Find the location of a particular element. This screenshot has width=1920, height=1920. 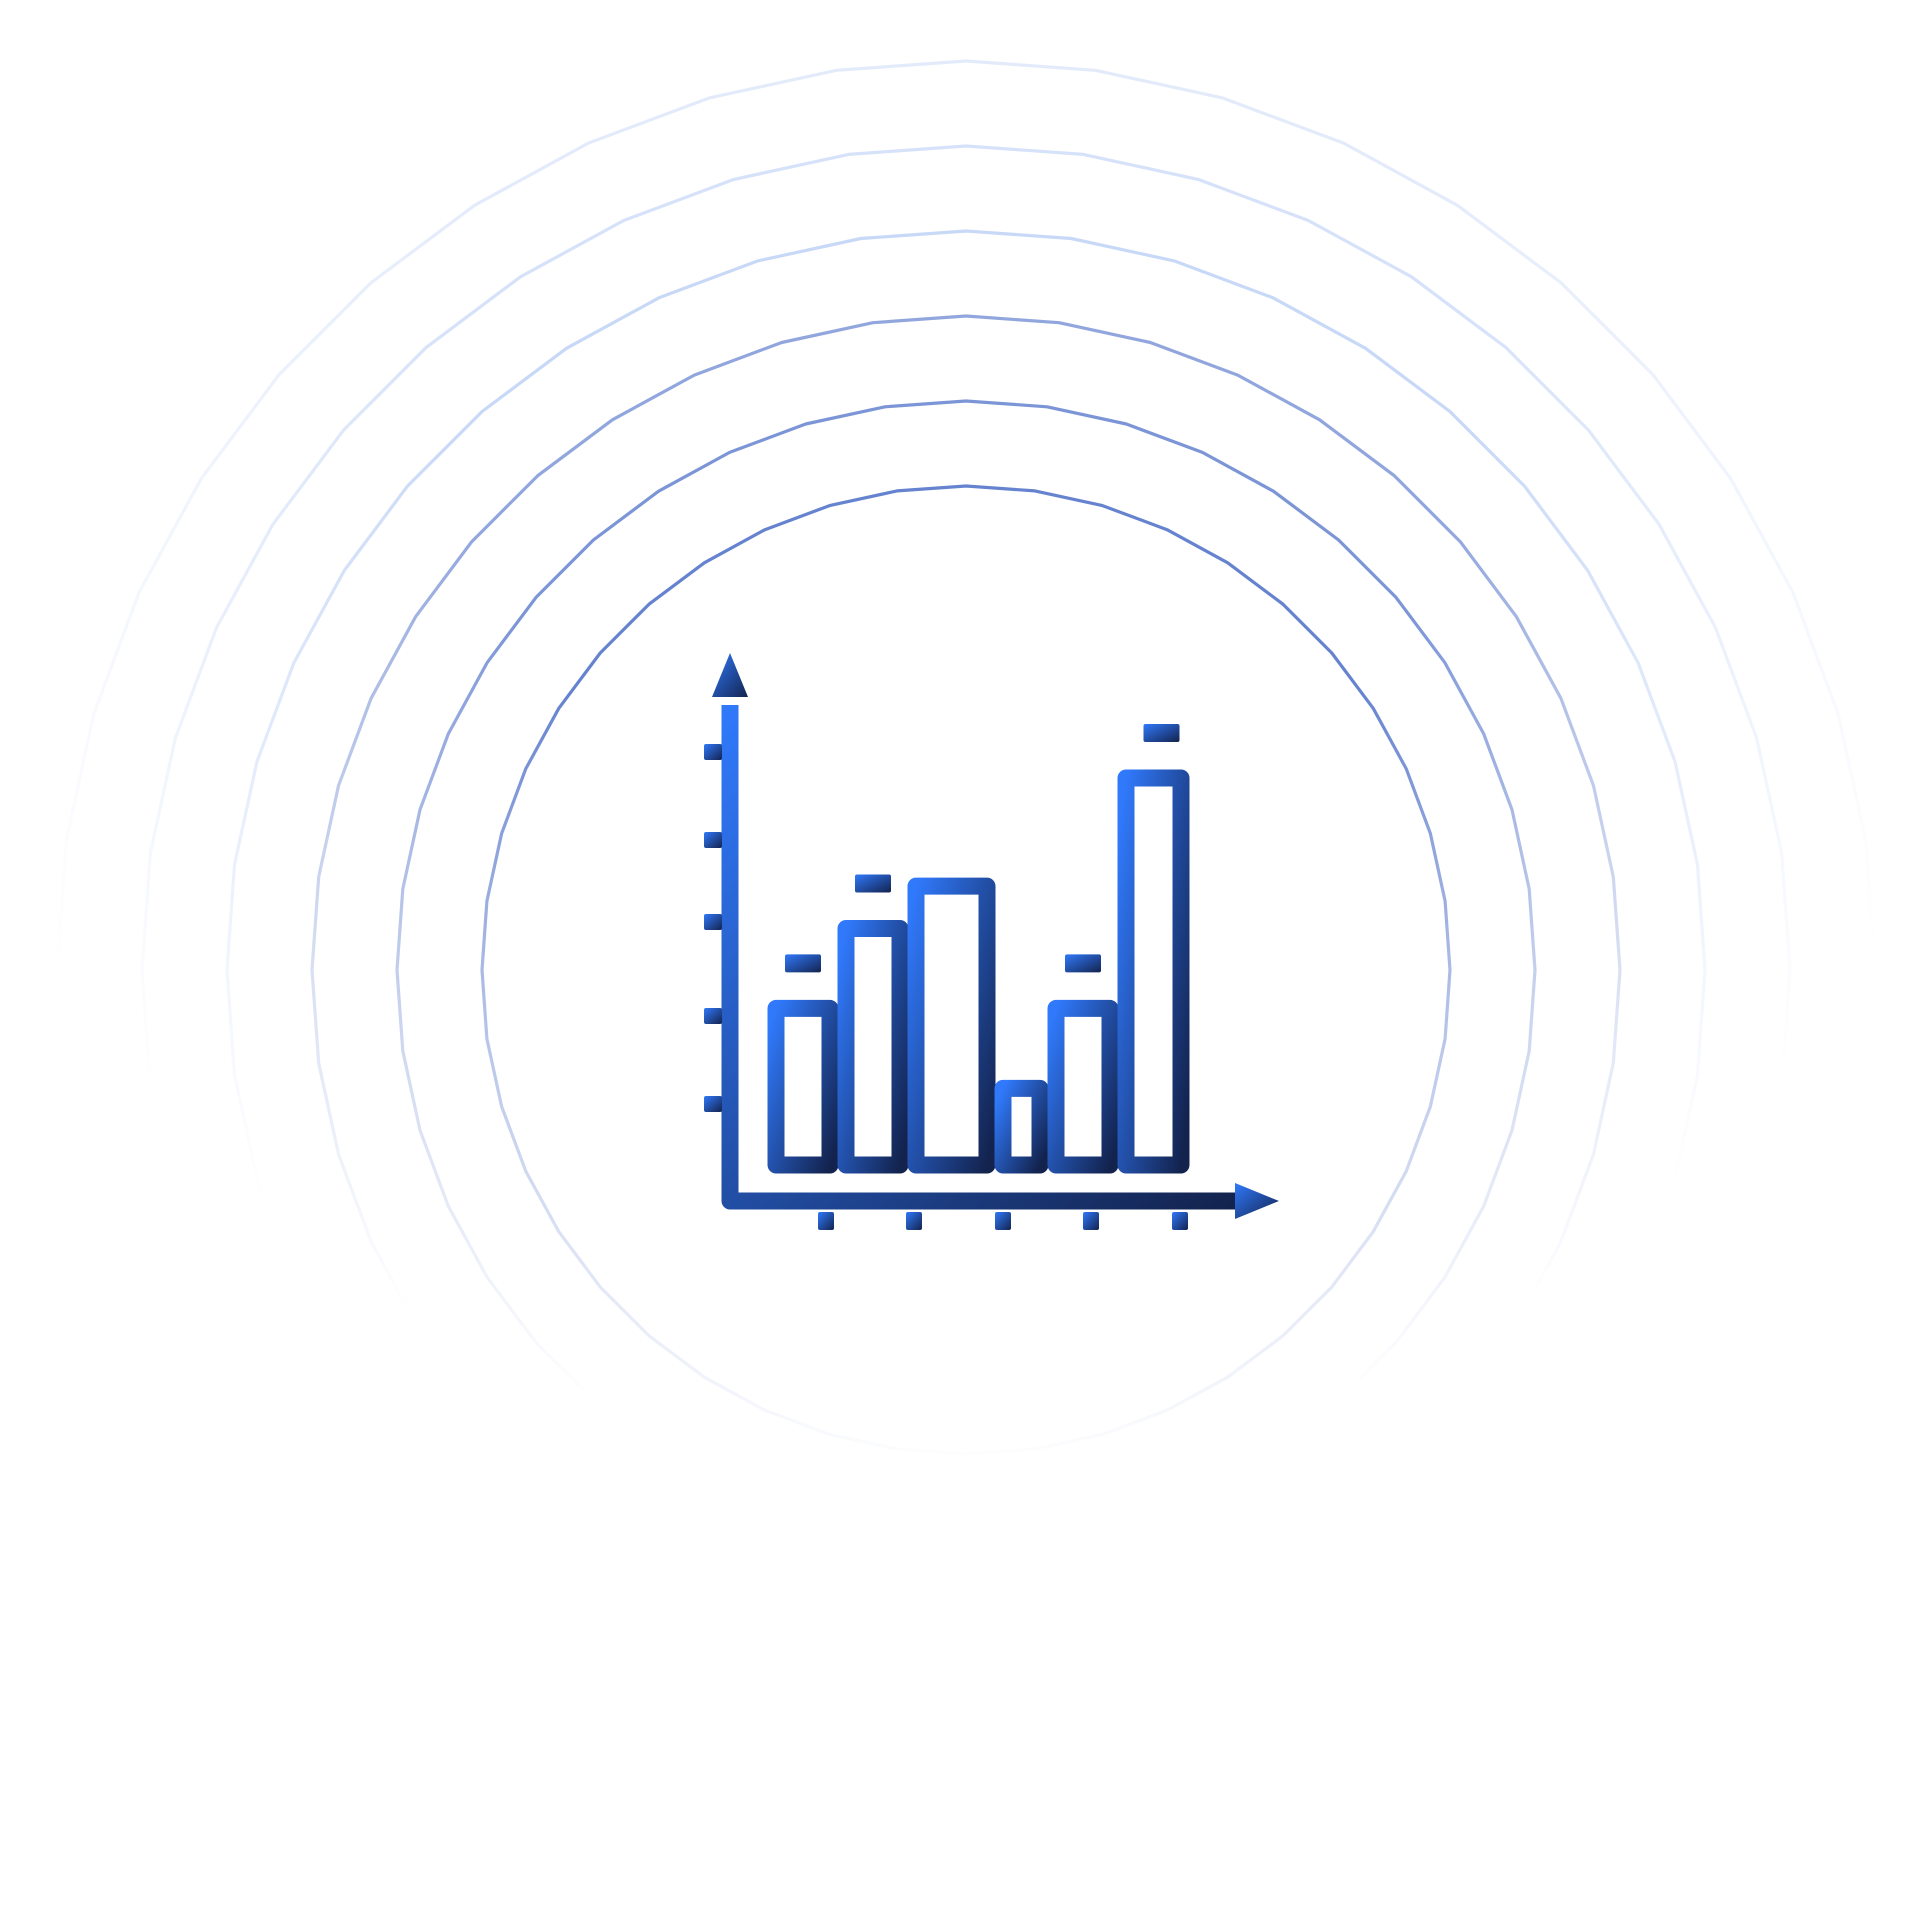

y-axis-line is located at coordinates (978, 957).